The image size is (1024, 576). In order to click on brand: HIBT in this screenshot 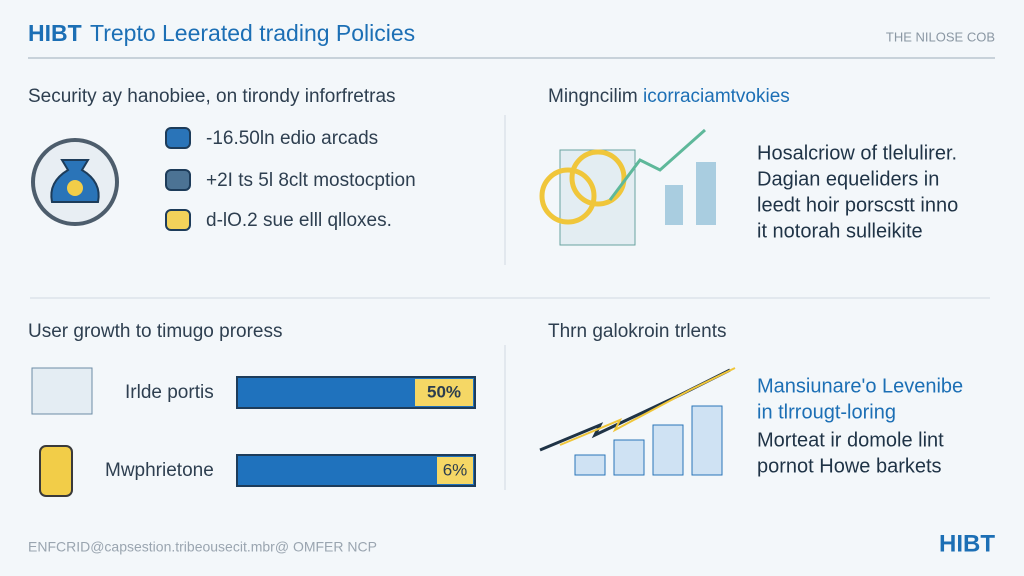, I will do `click(55, 33)`.